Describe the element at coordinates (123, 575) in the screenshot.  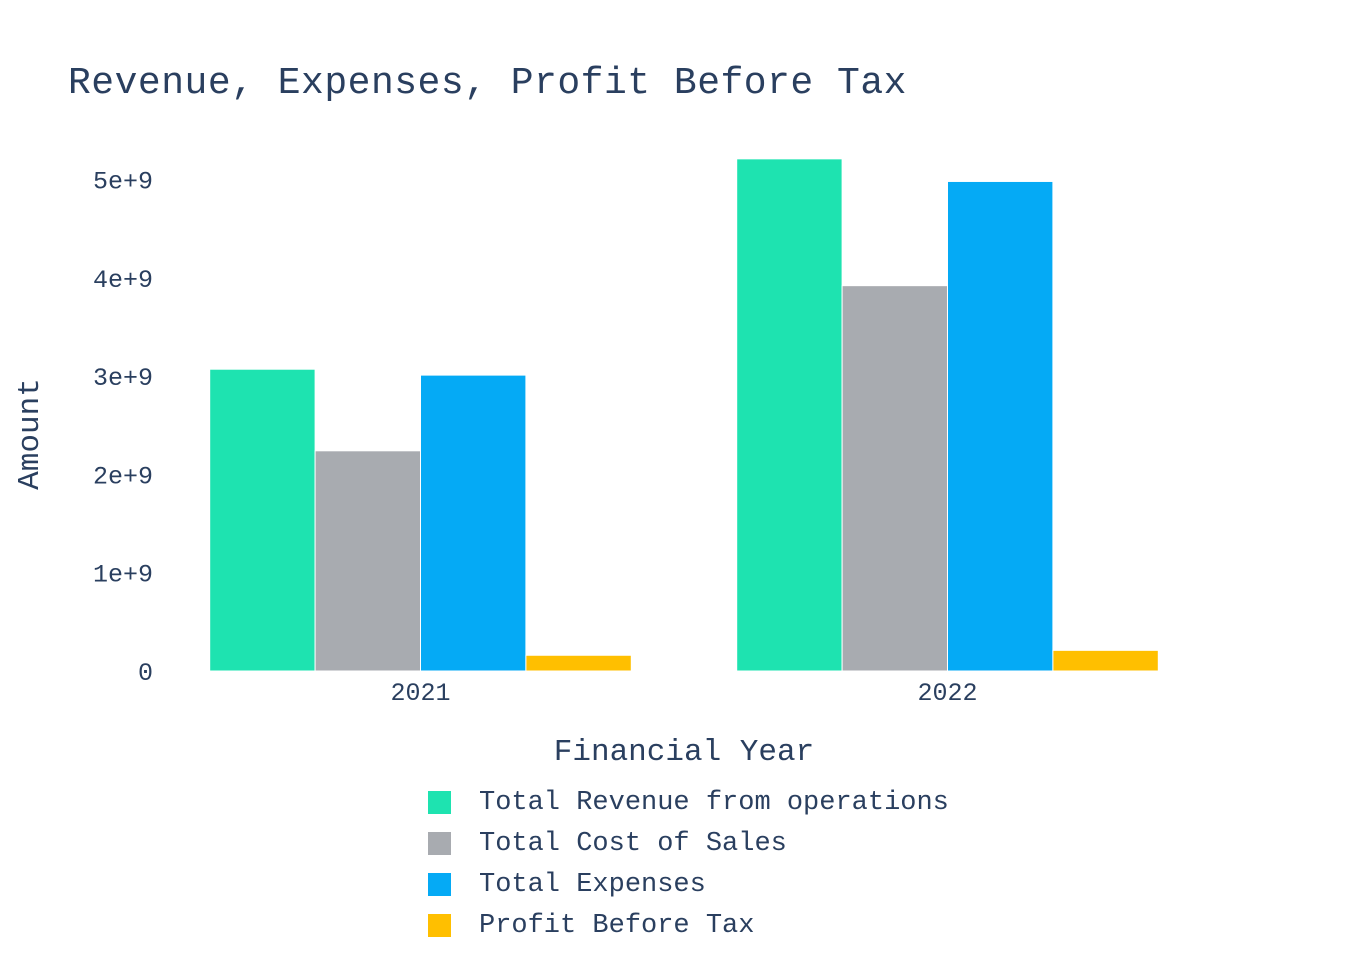
I see `y-tick-label: 1e+9` at that location.